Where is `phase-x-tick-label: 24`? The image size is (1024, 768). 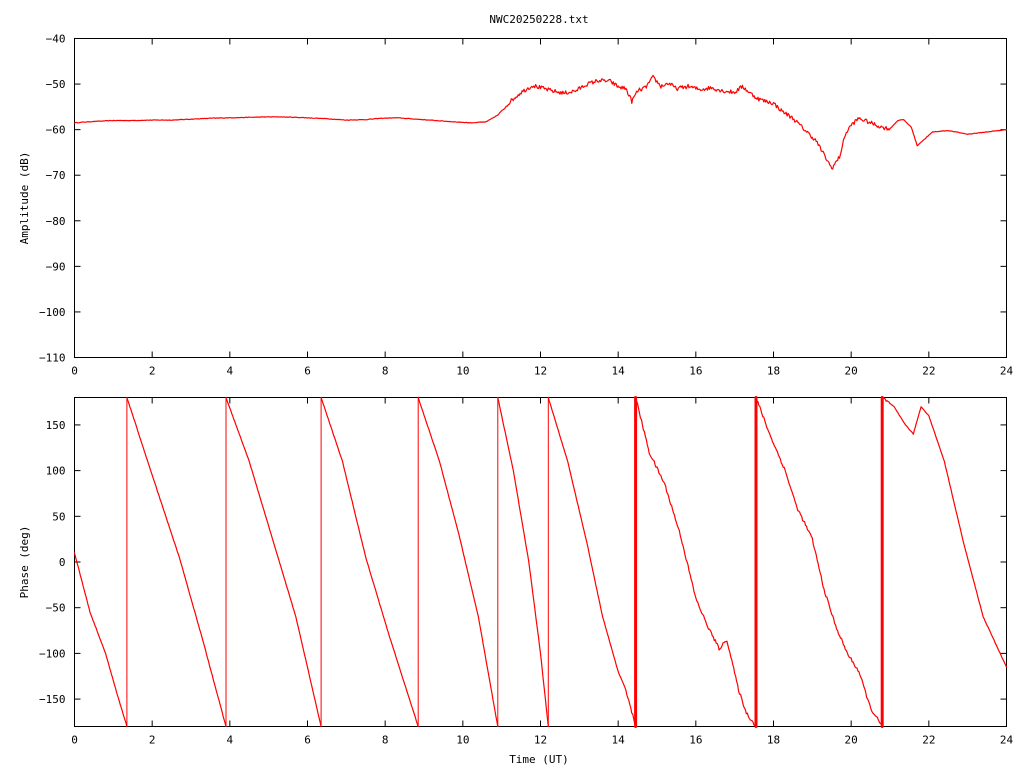
phase-x-tick-label: 24 is located at coordinates (1007, 740).